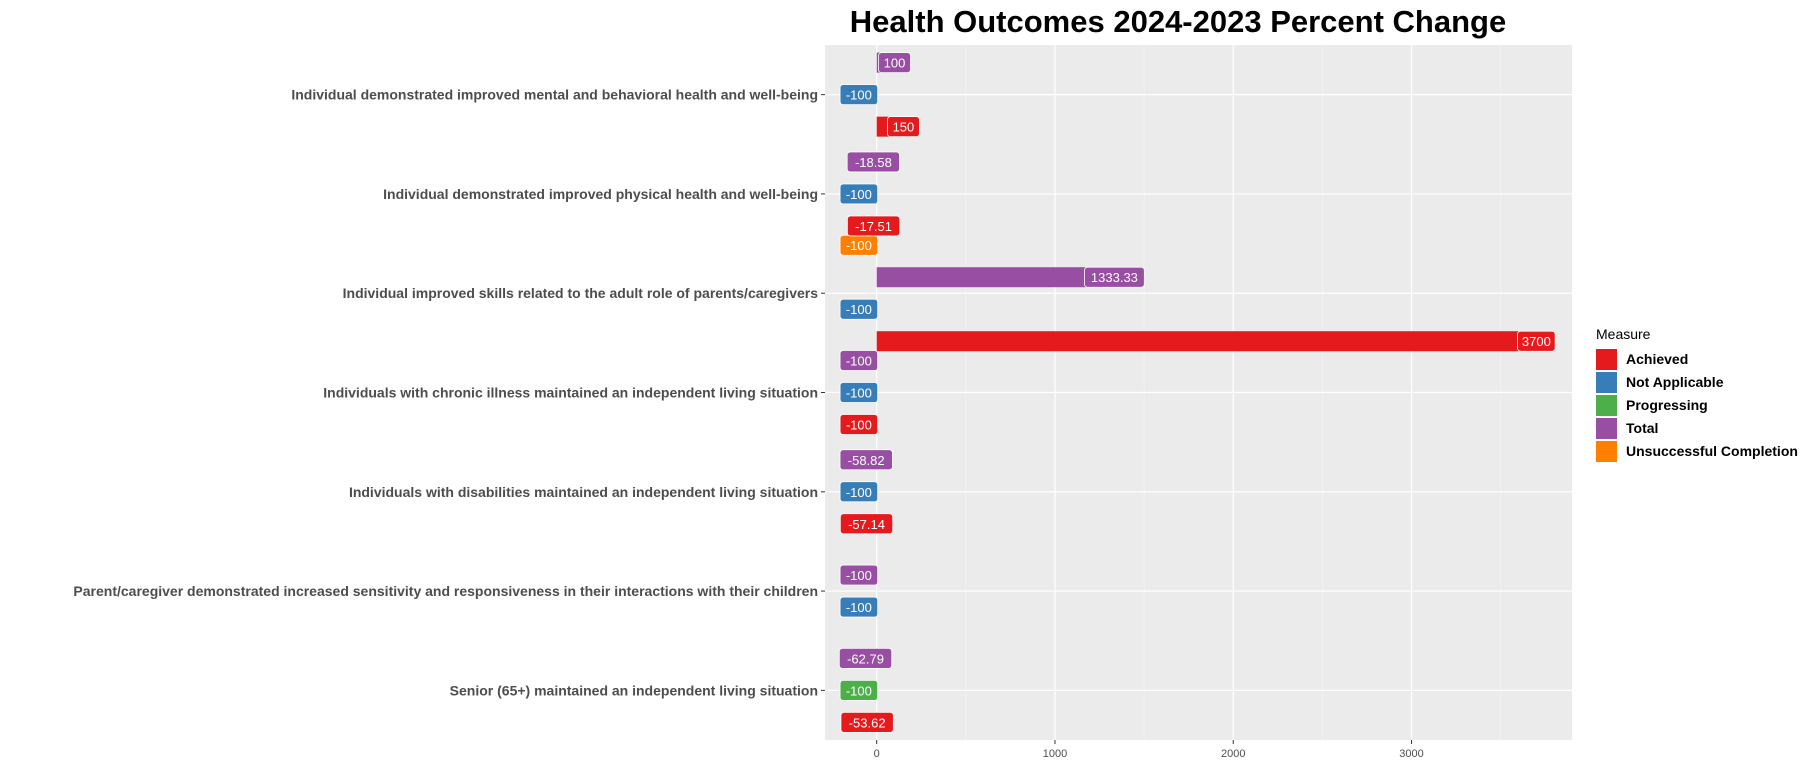 Image resolution: width=1820 pixels, height=783 pixels. I want to click on data-label: 100, so click(895, 63).